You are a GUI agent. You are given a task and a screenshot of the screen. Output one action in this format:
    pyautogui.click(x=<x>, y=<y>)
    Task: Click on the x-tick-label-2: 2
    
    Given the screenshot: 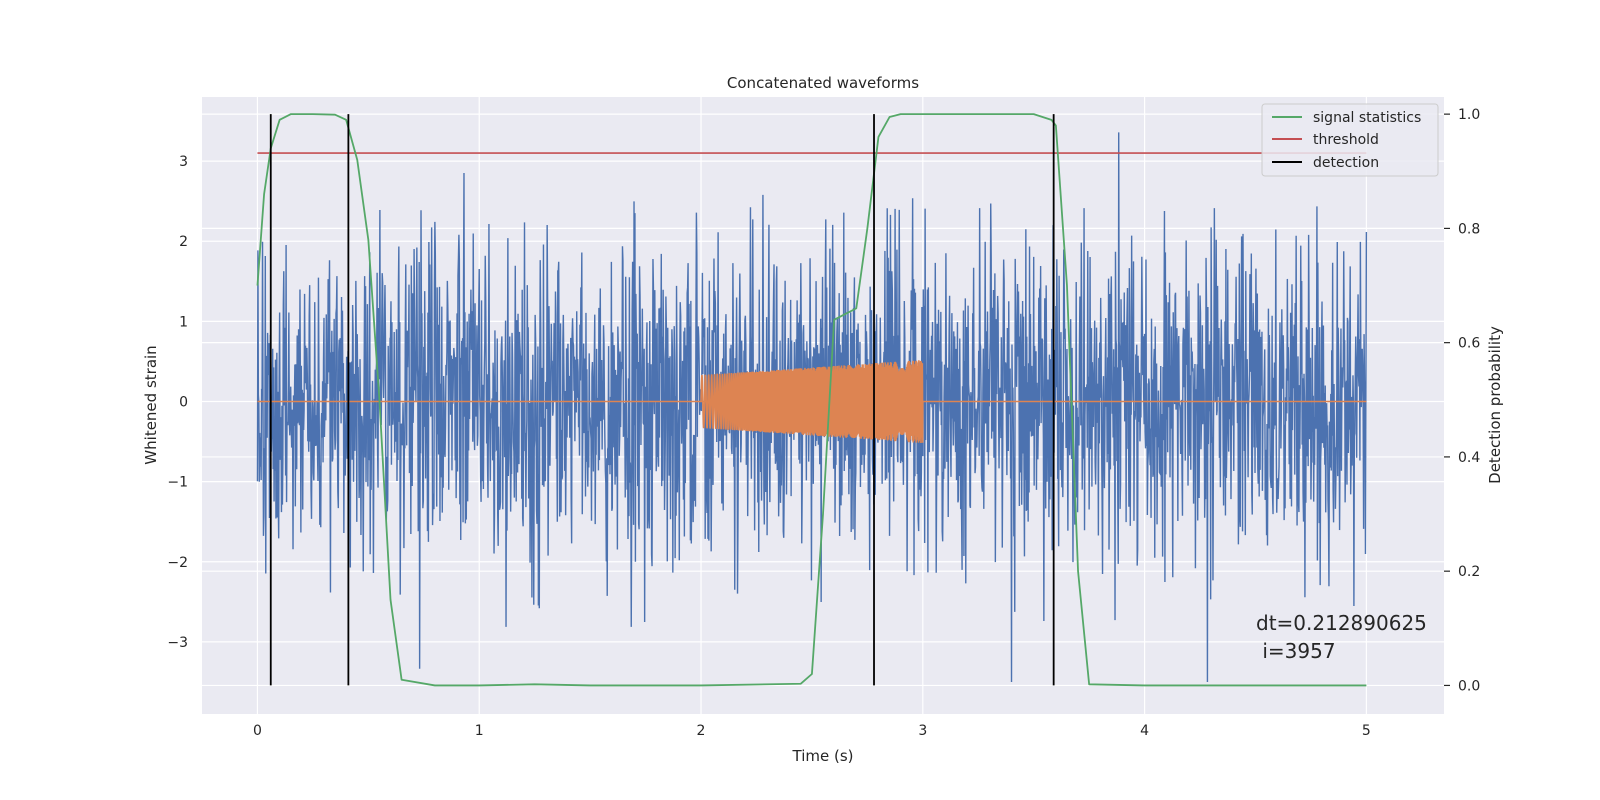 What is the action you would take?
    pyautogui.click(x=701, y=731)
    